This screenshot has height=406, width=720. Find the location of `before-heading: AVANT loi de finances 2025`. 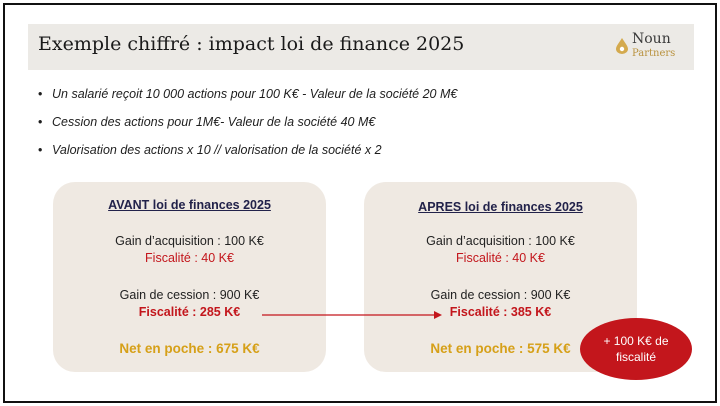

before-heading: AVANT loi de finances 2025 is located at coordinates (189, 205).